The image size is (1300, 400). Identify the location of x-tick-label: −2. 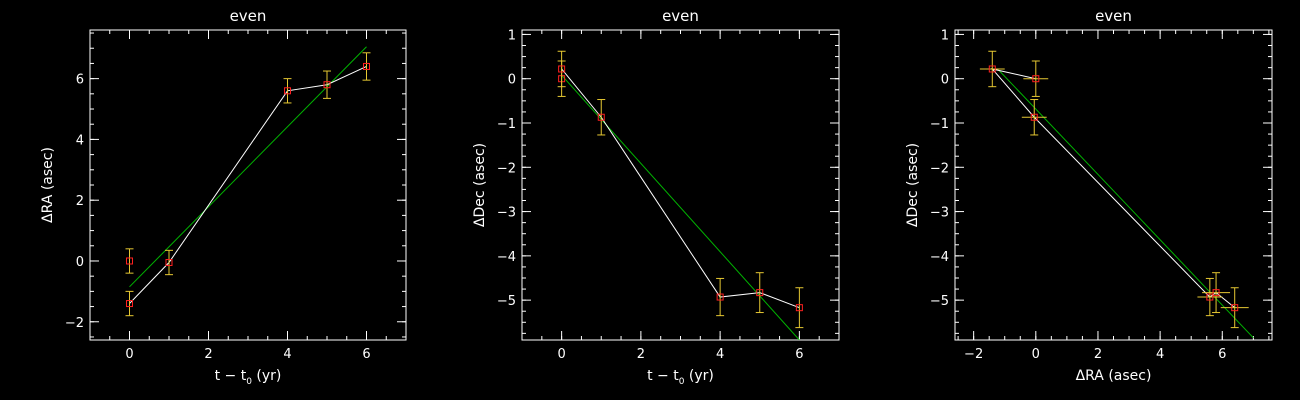
(973, 354).